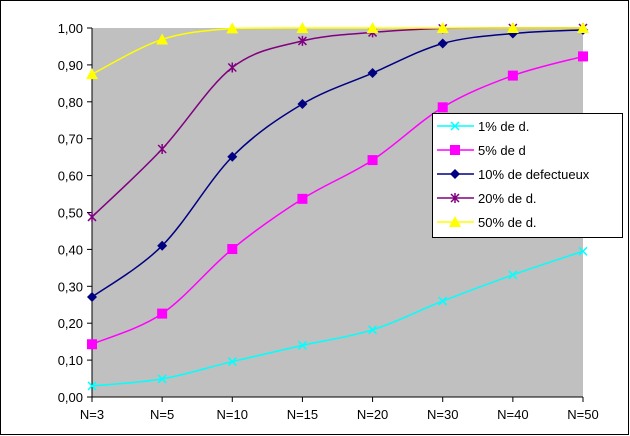 The height and width of the screenshot is (436, 630). Describe the element at coordinates (70, 139) in the screenshot. I see `y-tick-label: 0,70` at that location.